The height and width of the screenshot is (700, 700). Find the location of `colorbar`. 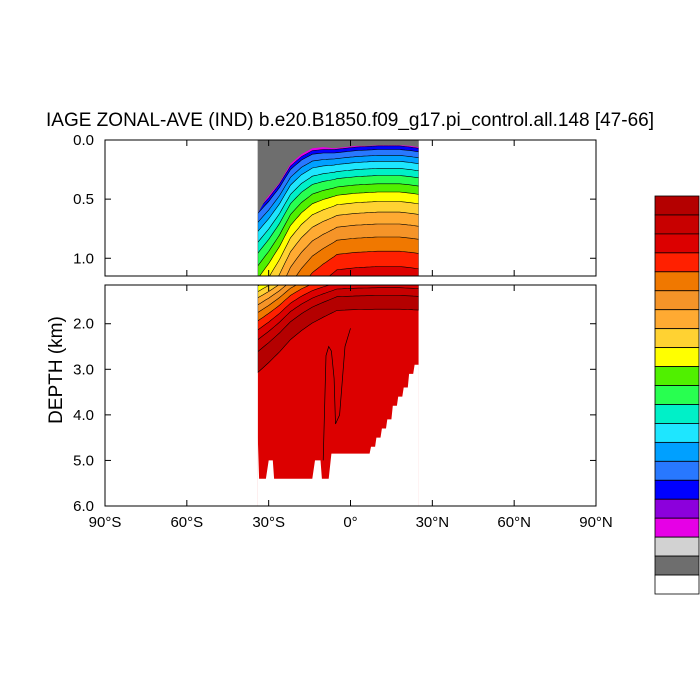

colorbar is located at coordinates (677, 395).